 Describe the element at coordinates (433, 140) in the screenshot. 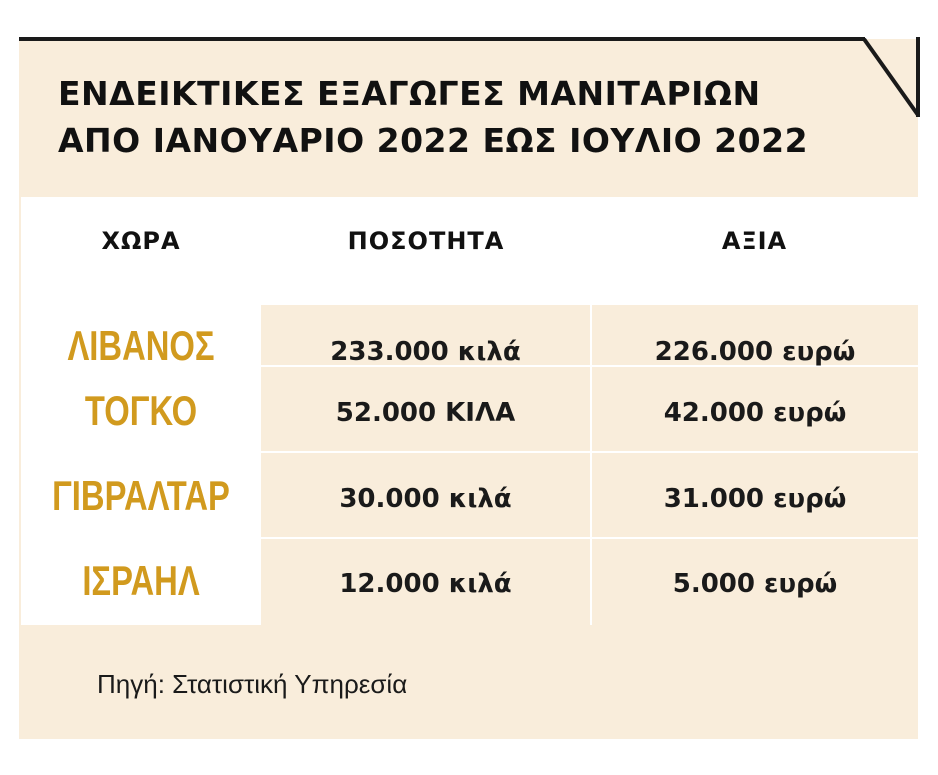

I see `title-line-2: ΑΠΟ ΙΑΝΟΥΑΡΙΟ 2022 ΕΩΣ ΙΟΥΛΙΟ 2022` at that location.